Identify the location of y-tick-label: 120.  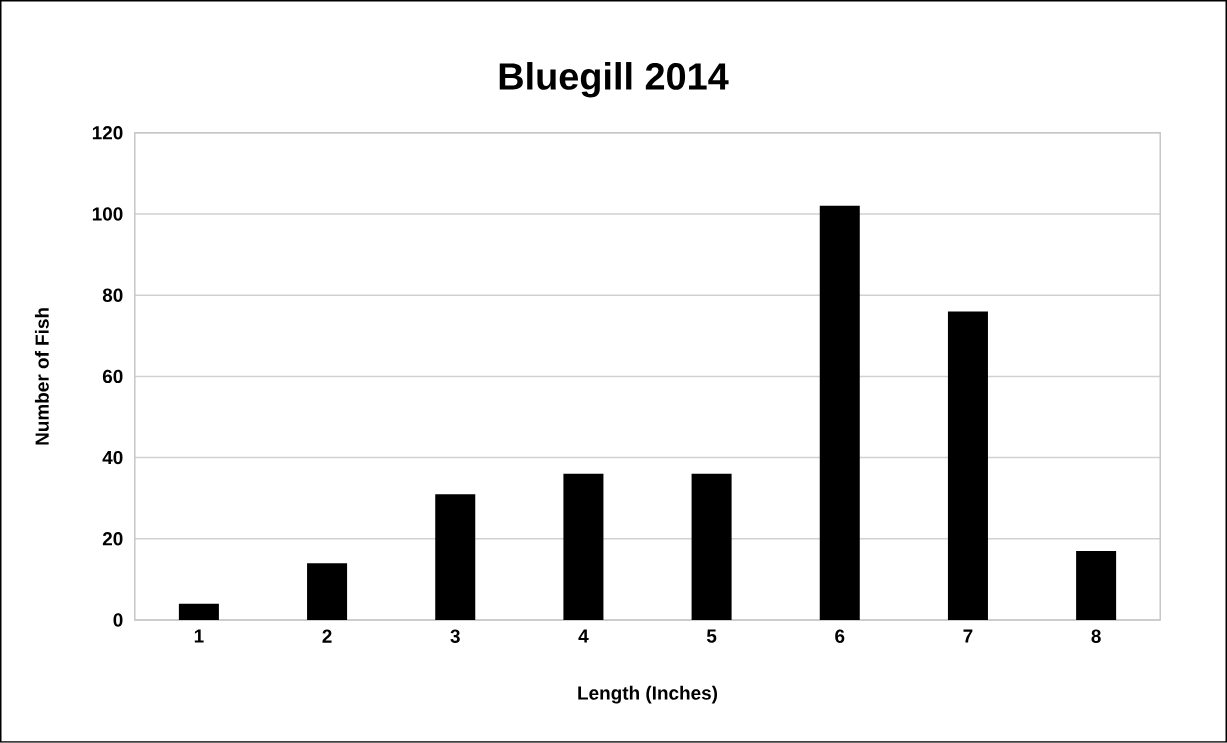
(107, 133).